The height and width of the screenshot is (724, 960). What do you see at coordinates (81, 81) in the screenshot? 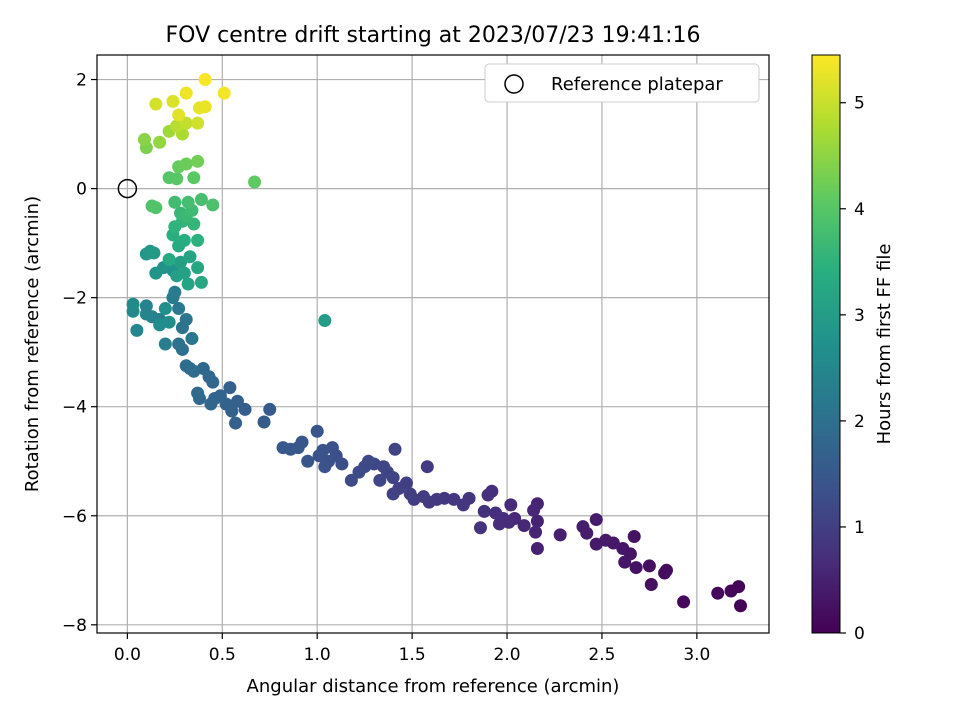
I see `y-tick-label: 2` at bounding box center [81, 81].